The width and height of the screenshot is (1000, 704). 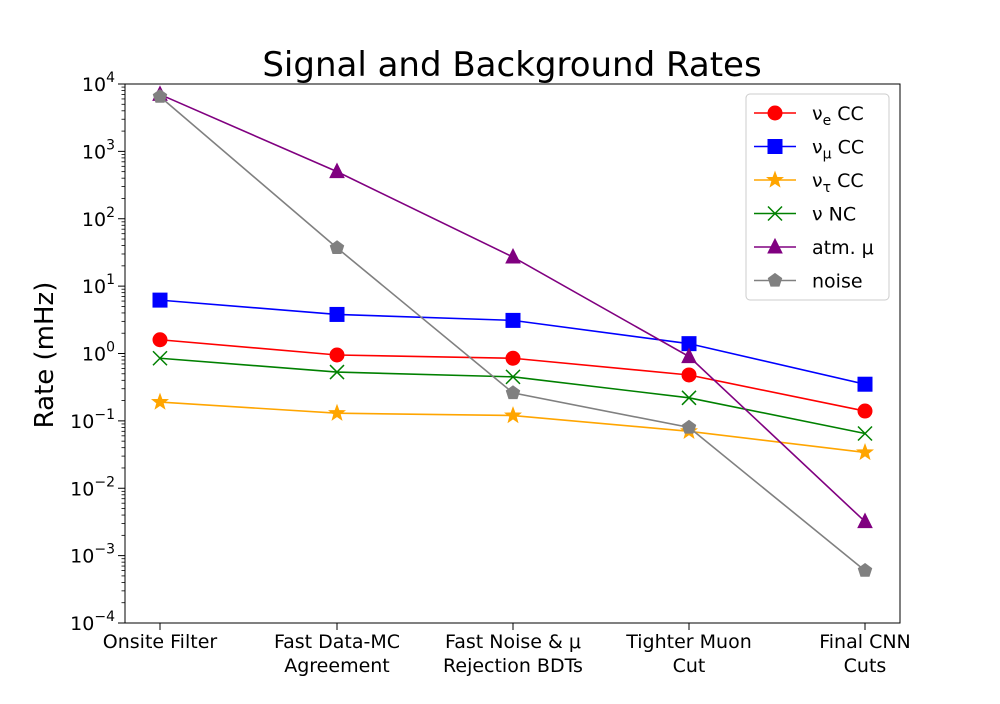 I want to click on y-tick-label: 10¹, so click(x=98, y=285).